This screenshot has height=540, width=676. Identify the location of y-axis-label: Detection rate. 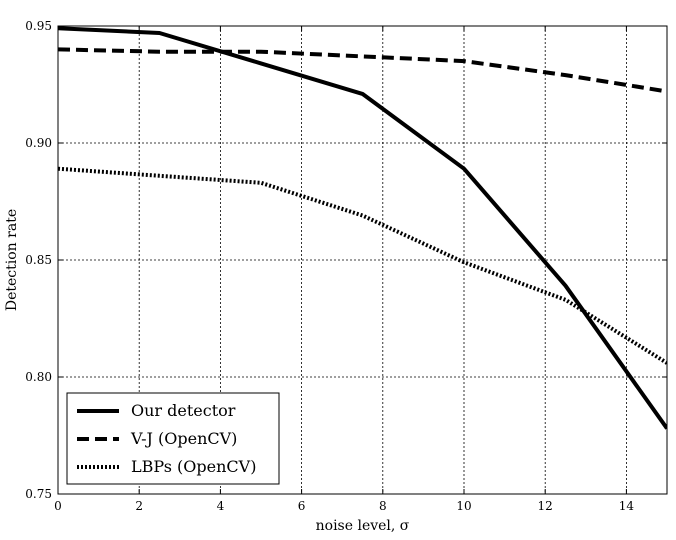
(12, 260).